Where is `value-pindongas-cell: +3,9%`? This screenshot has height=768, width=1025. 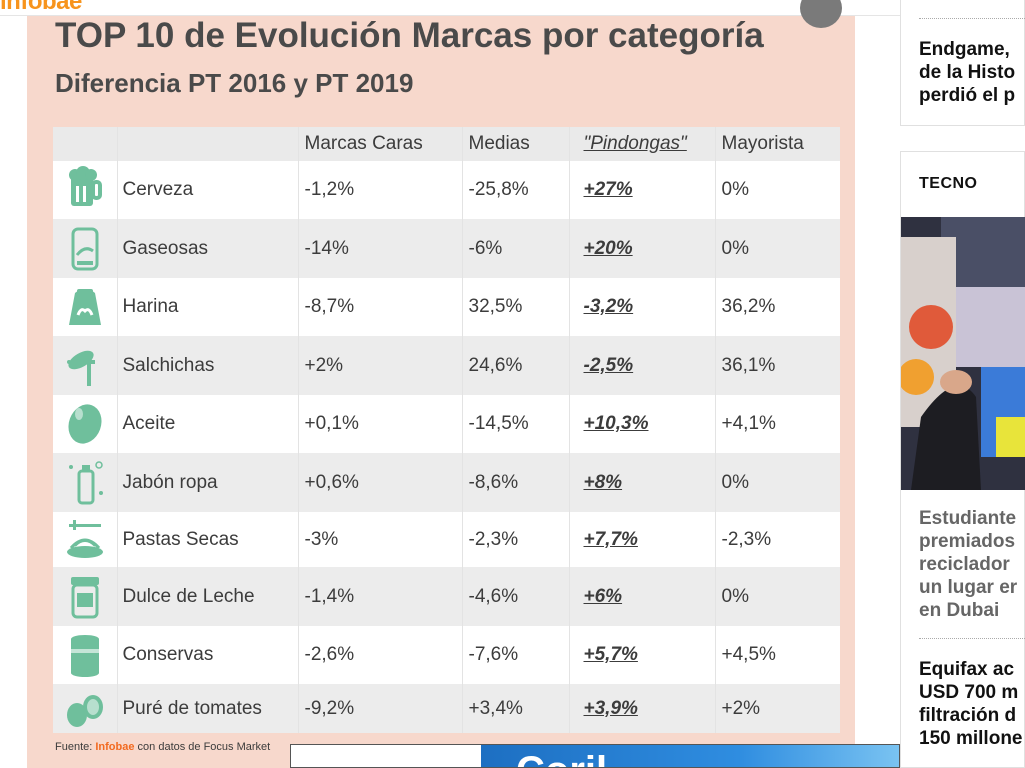
value-pindongas-cell: +3,9% is located at coordinates (642, 708).